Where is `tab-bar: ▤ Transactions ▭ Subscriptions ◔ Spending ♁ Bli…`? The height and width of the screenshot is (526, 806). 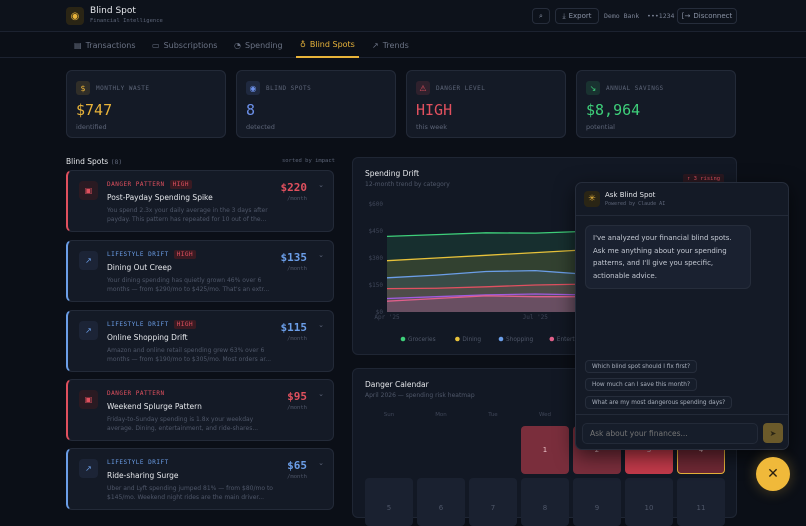 tab-bar: ▤ Transactions ▭ Subscriptions ◔ Spending ♁ Bli… is located at coordinates (403, 45).